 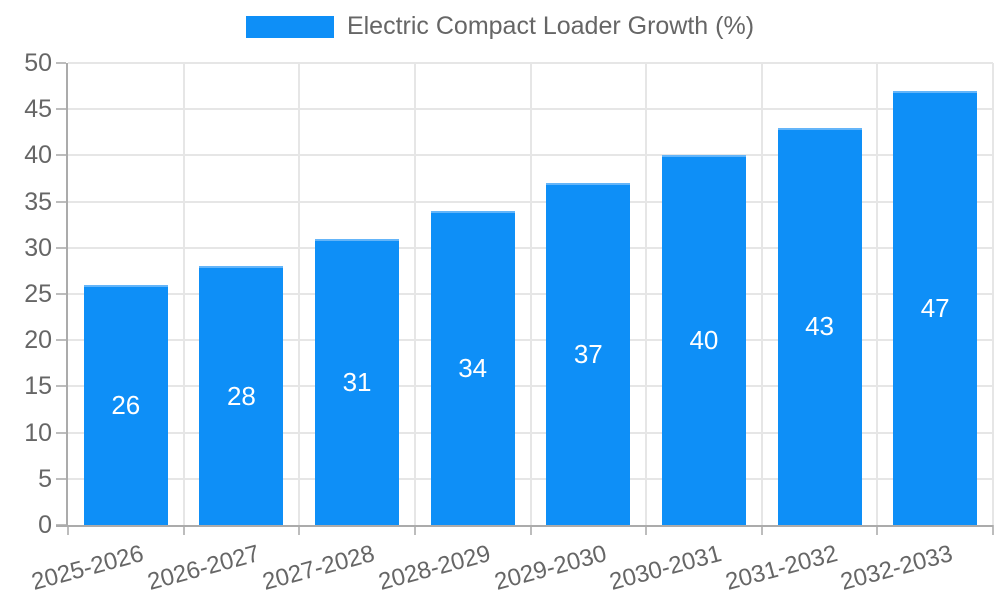 What do you see at coordinates (38, 247) in the screenshot?
I see `y-tick-label: 30` at bounding box center [38, 247].